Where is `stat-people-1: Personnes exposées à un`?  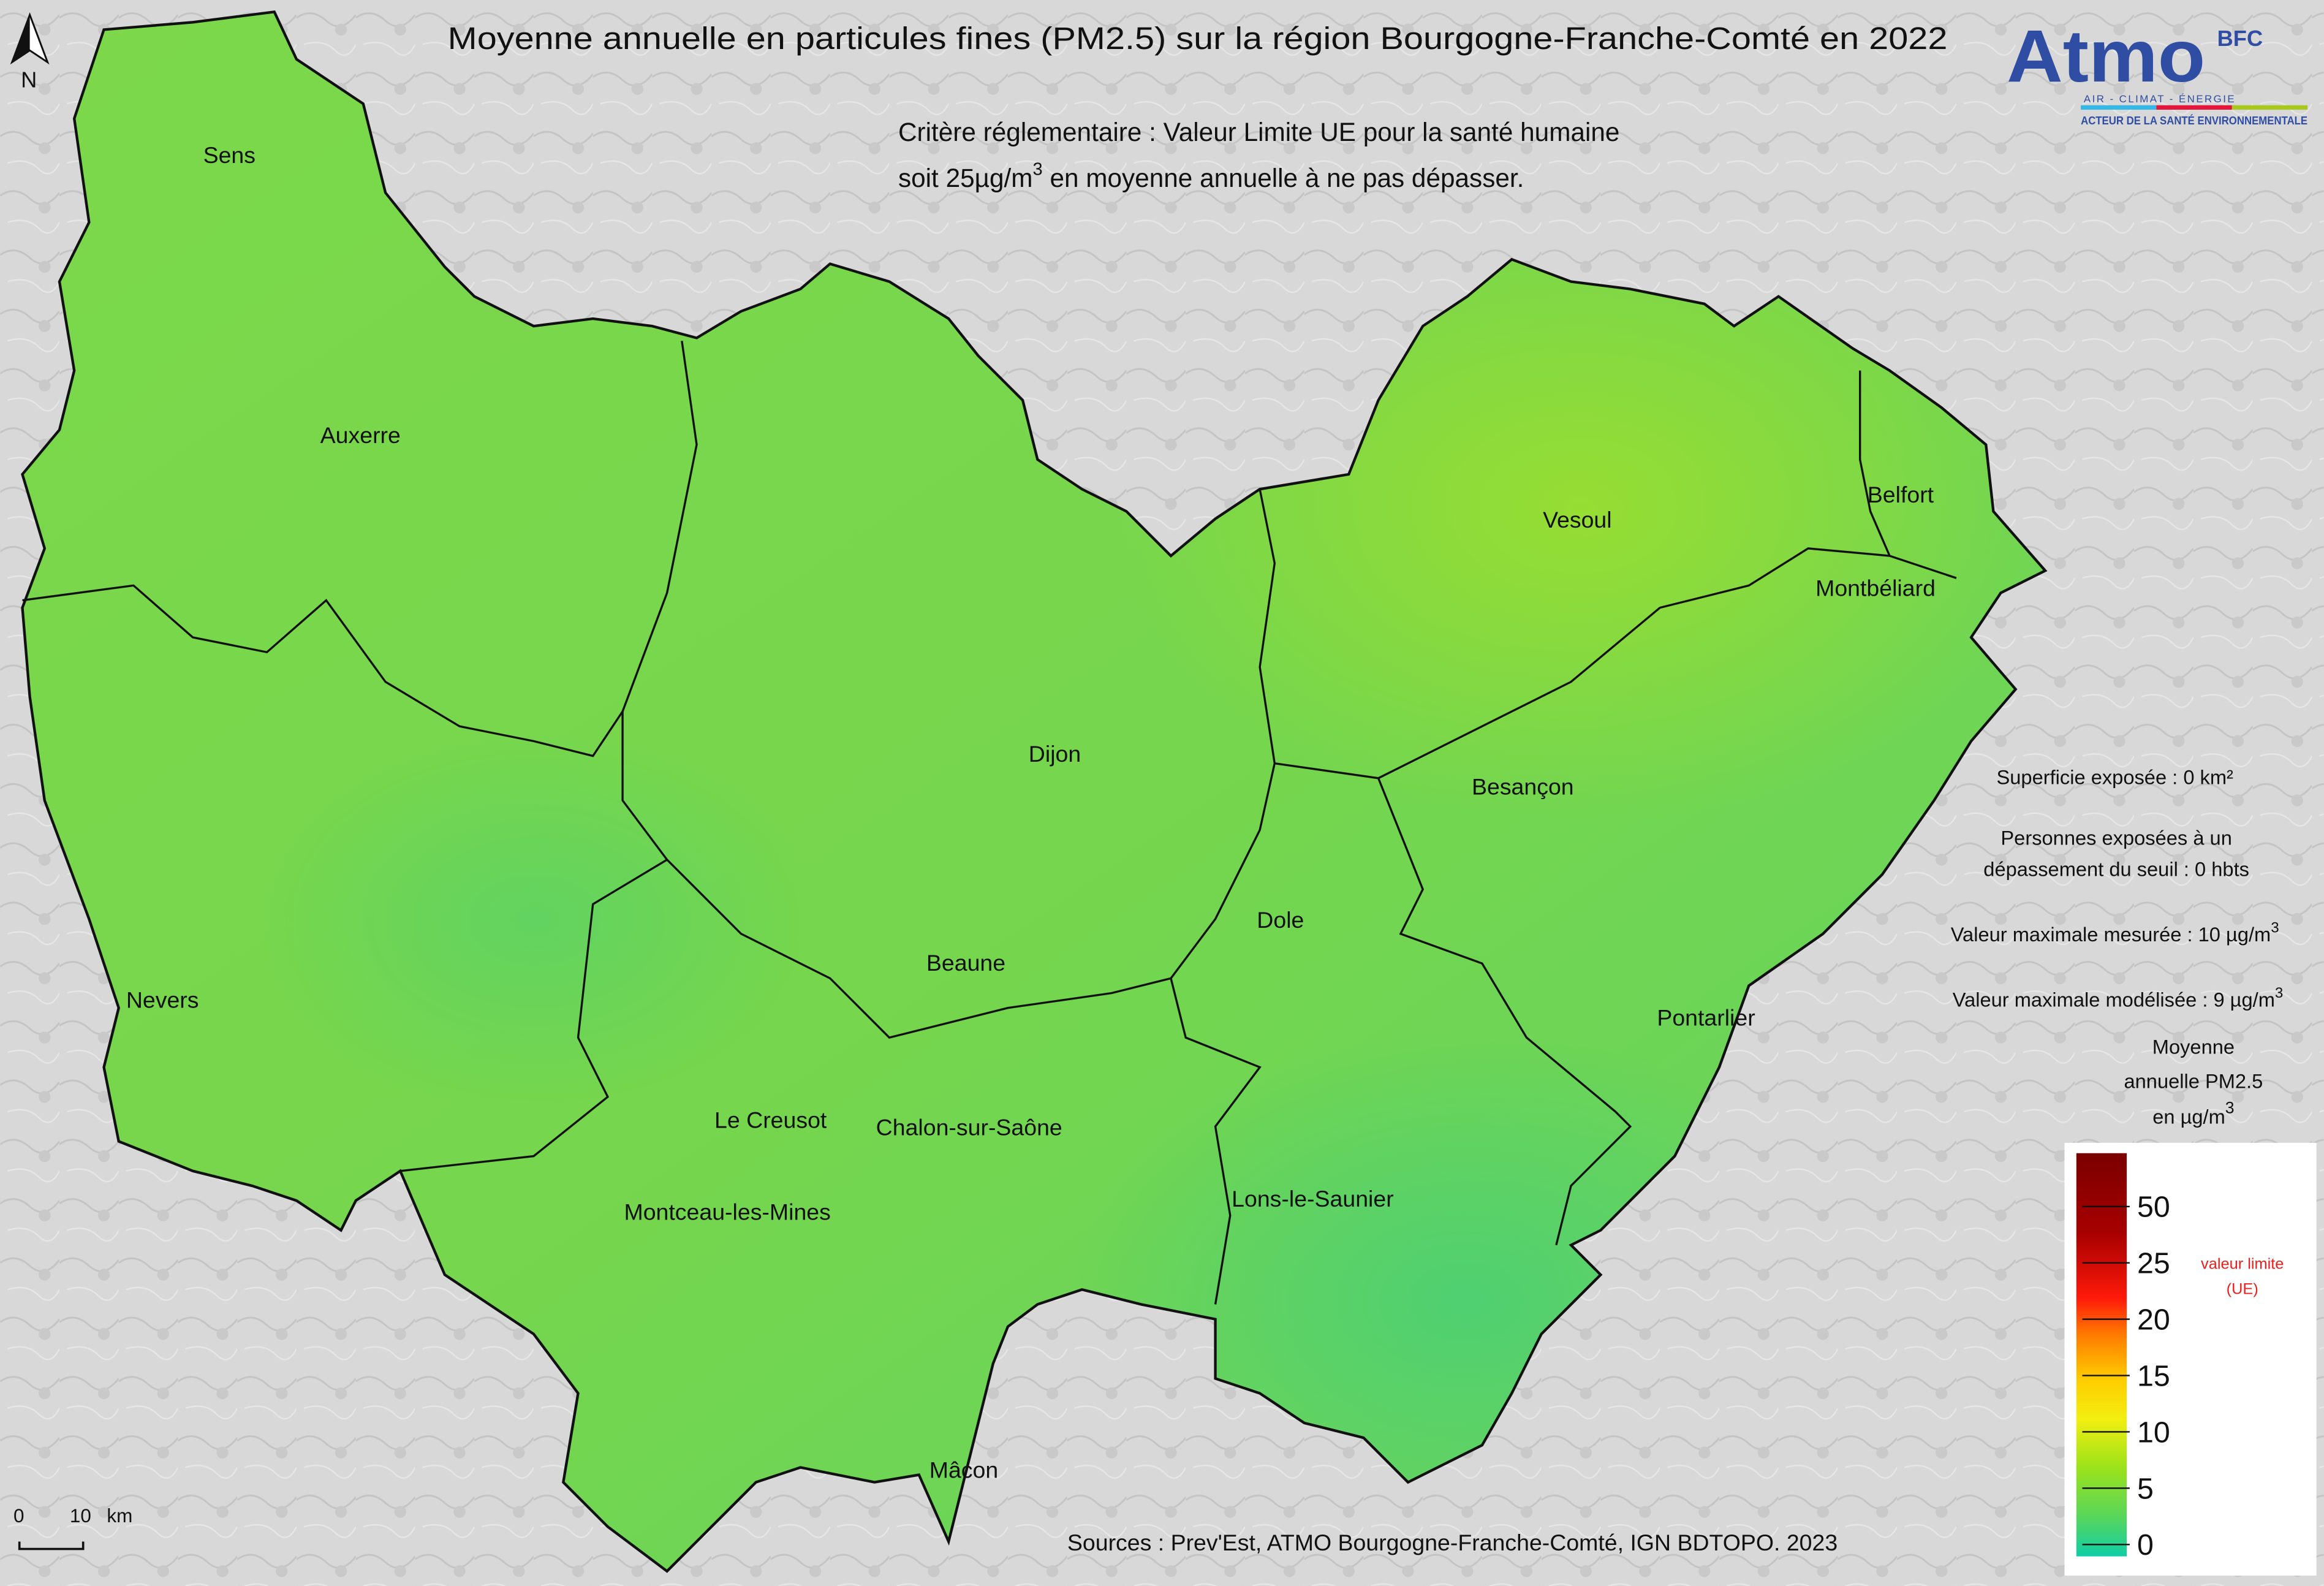
stat-people-1: Personnes exposées à un is located at coordinates (2115, 838).